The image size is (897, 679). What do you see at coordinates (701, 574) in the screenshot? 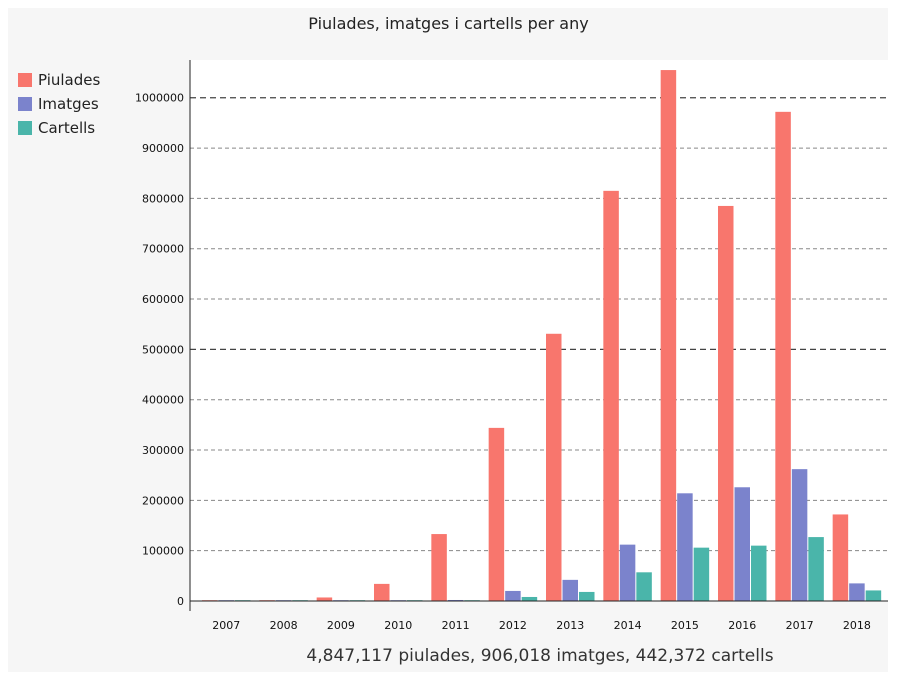
I see `bar-cartells-2015` at bounding box center [701, 574].